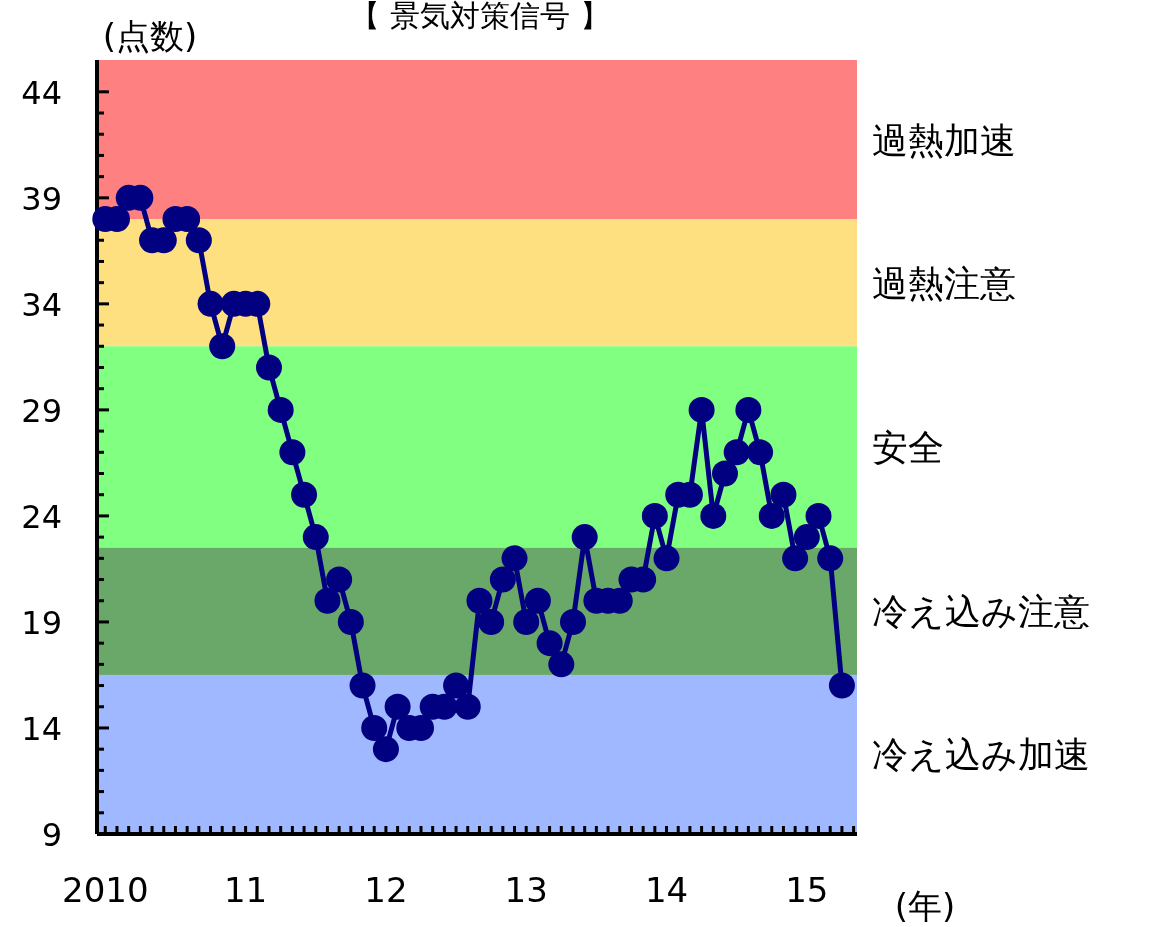 This screenshot has height=927, width=1160. What do you see at coordinates (41, 410) in the screenshot?
I see `y-tick-label: 29` at bounding box center [41, 410].